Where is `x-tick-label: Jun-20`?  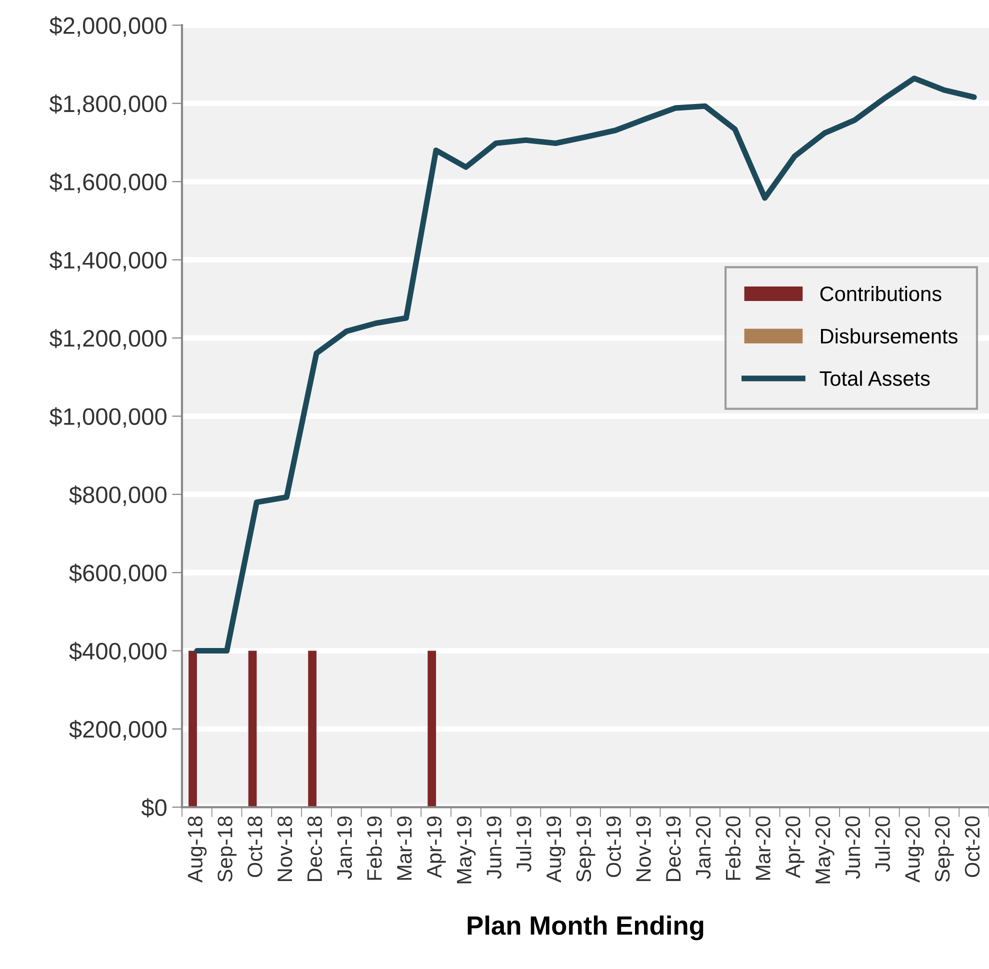 x-tick-label: Jun-20 is located at coordinates (852, 847).